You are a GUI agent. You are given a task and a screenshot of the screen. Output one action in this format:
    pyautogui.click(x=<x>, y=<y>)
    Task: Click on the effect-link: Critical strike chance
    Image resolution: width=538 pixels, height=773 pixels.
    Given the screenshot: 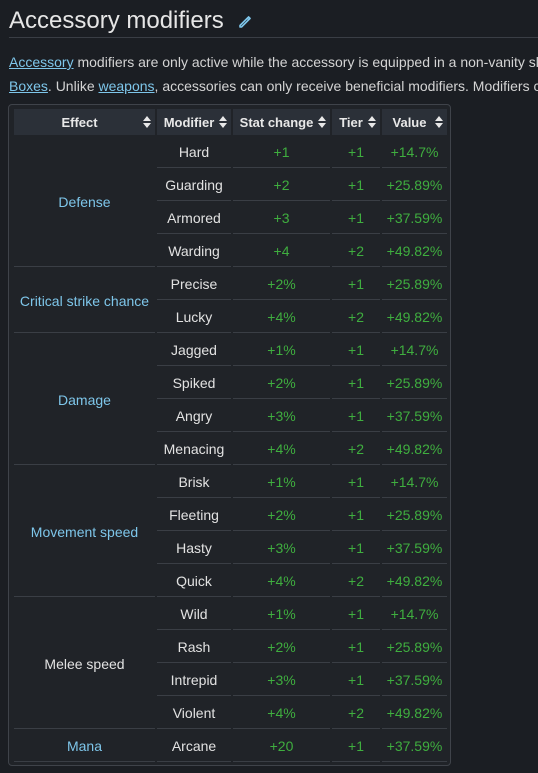 What is the action you would take?
    pyautogui.click(x=84, y=300)
    